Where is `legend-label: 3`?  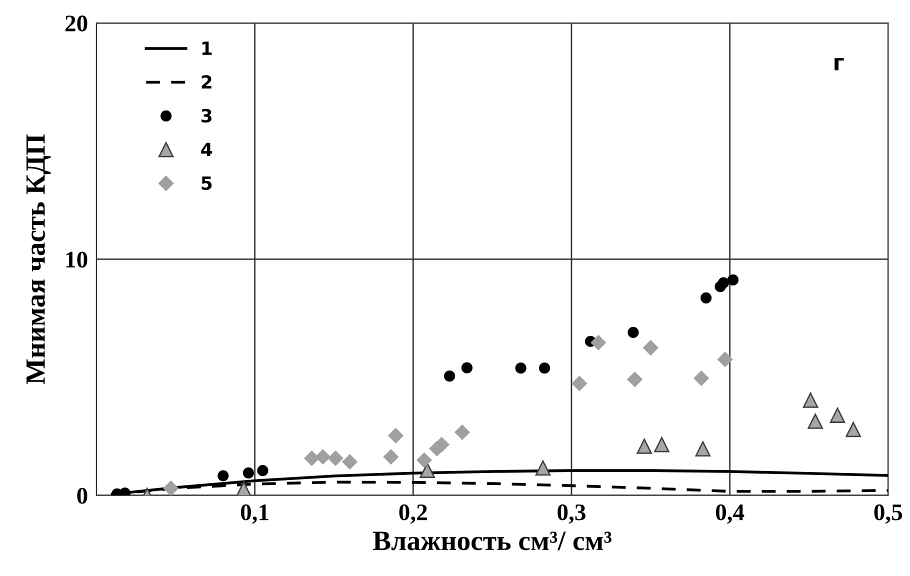
legend-label: 3 is located at coordinates (207, 115).